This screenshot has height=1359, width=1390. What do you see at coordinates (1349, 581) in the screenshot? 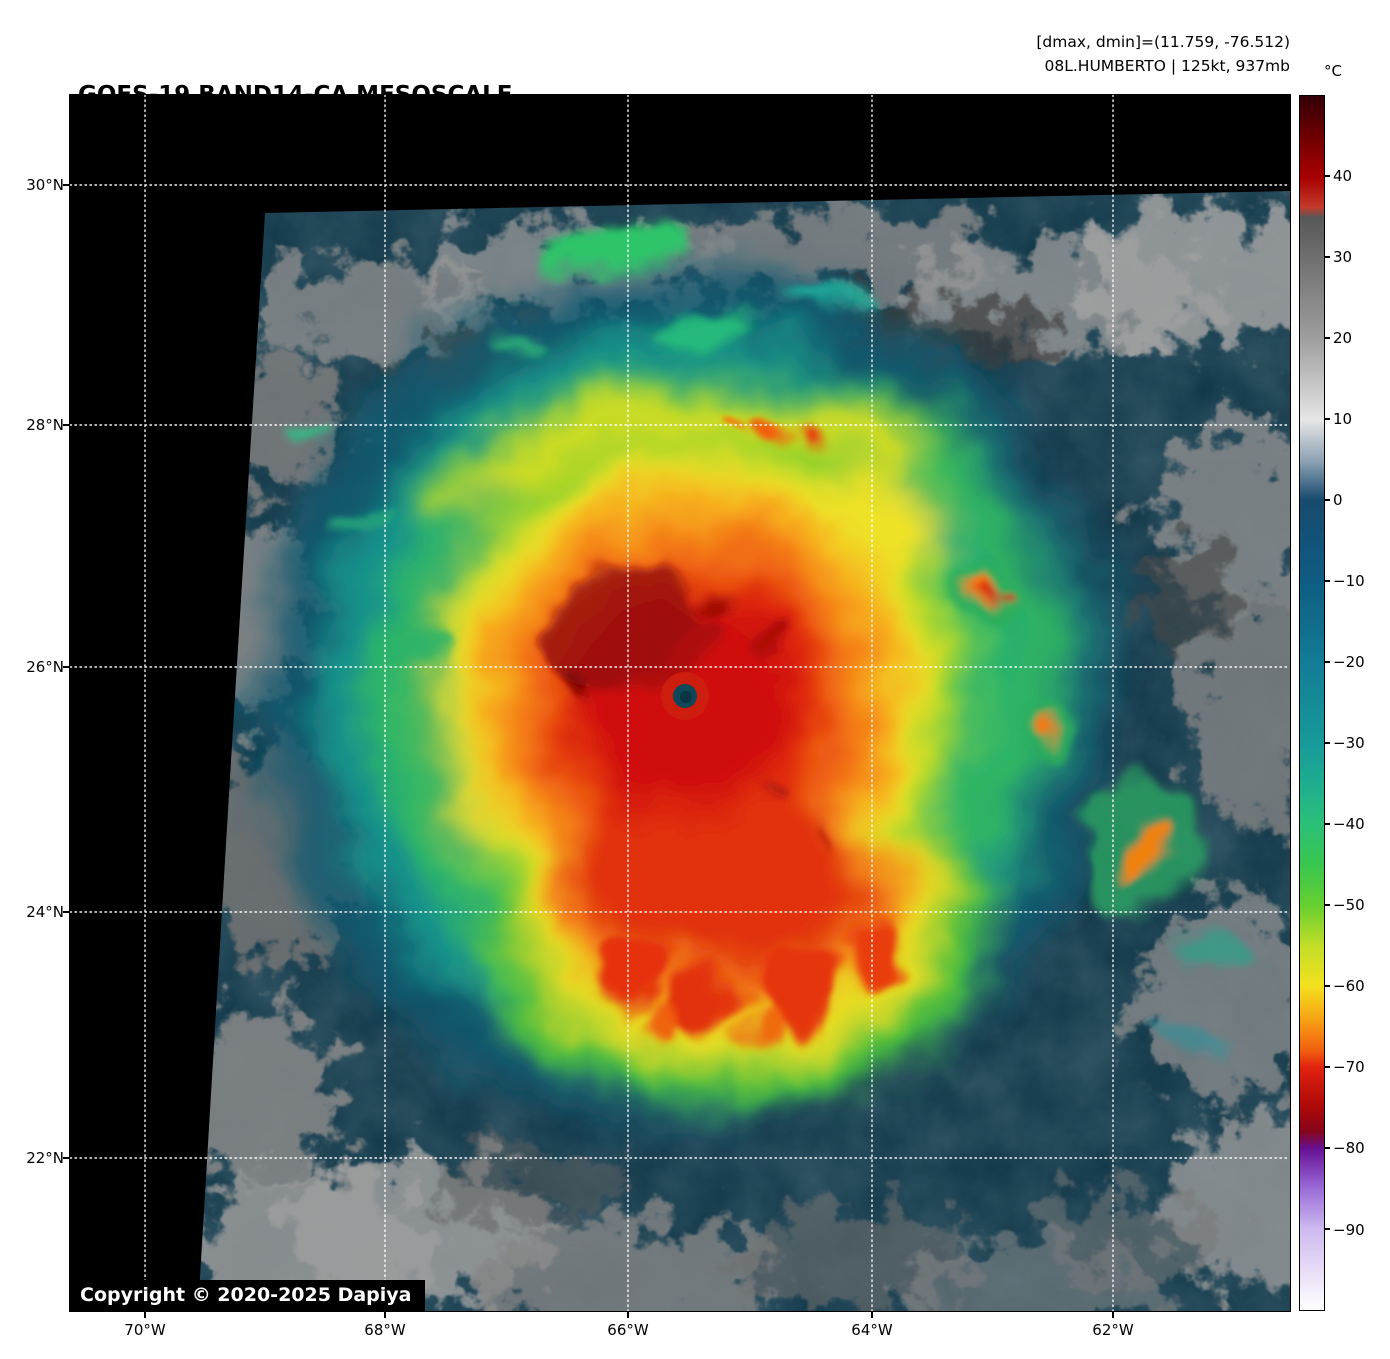
I see `colorbar-tick-label: −10` at bounding box center [1349, 581].